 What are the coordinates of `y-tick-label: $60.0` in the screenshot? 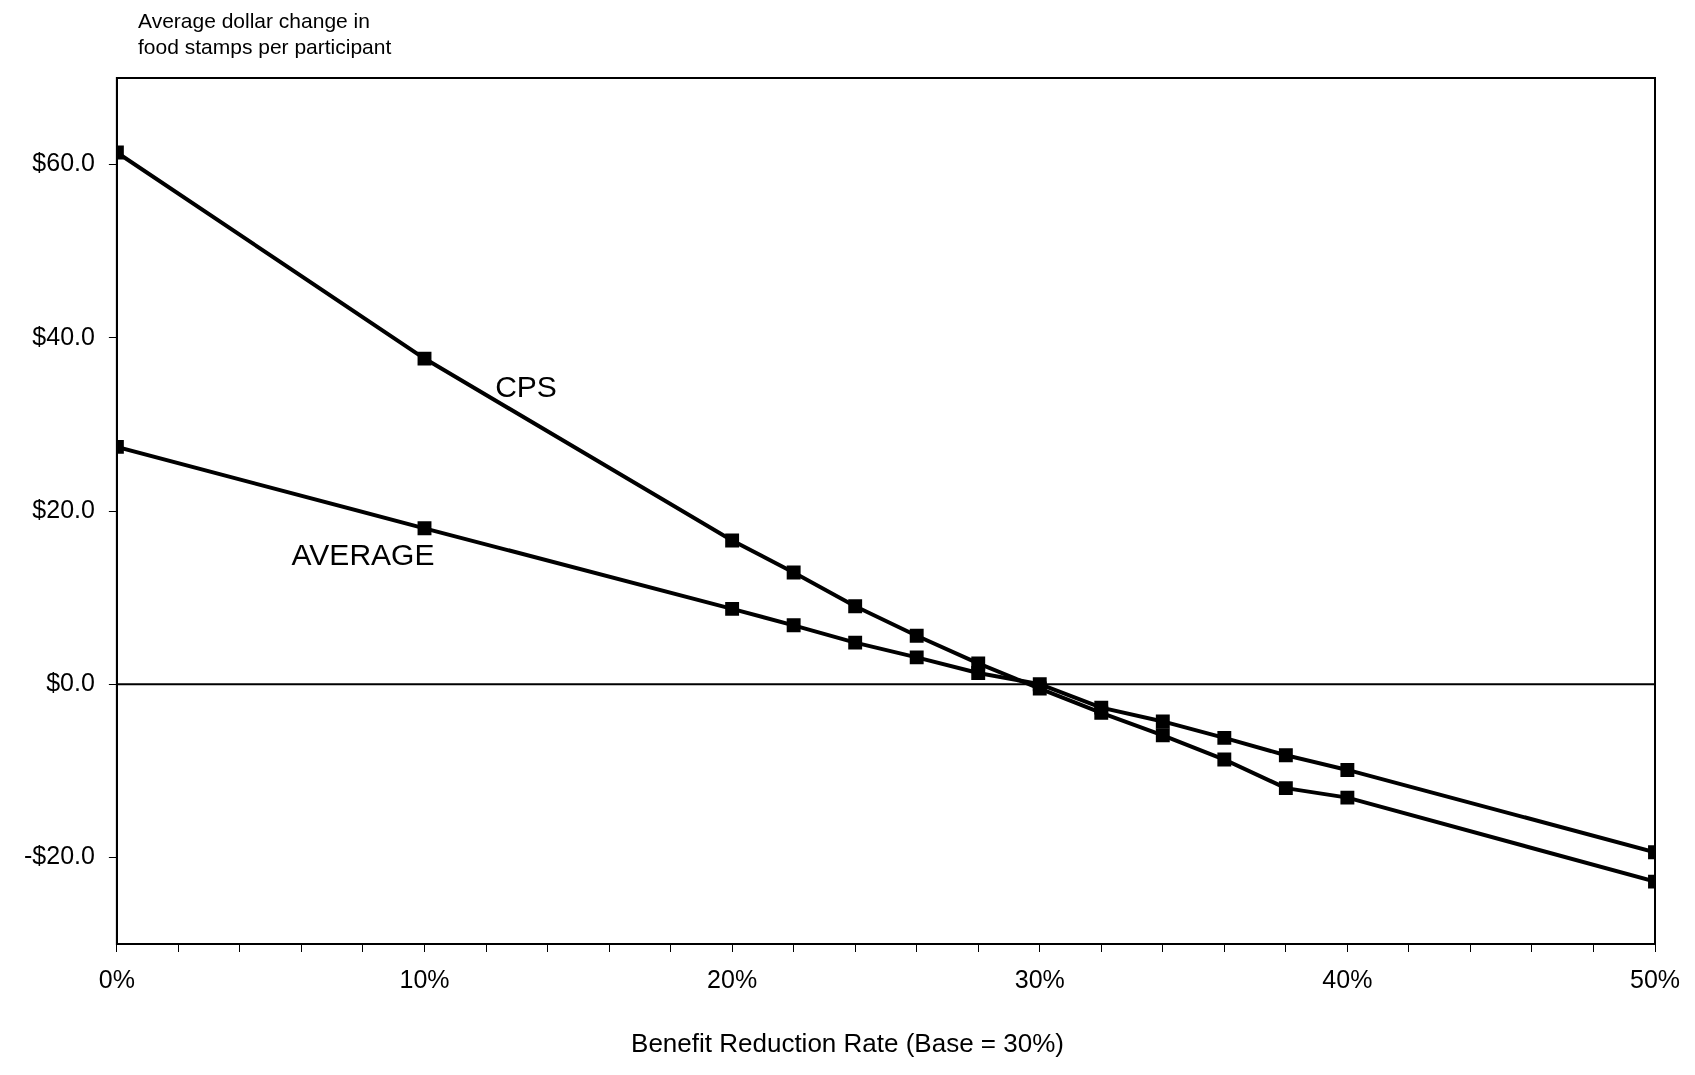 It's located at (63, 162).